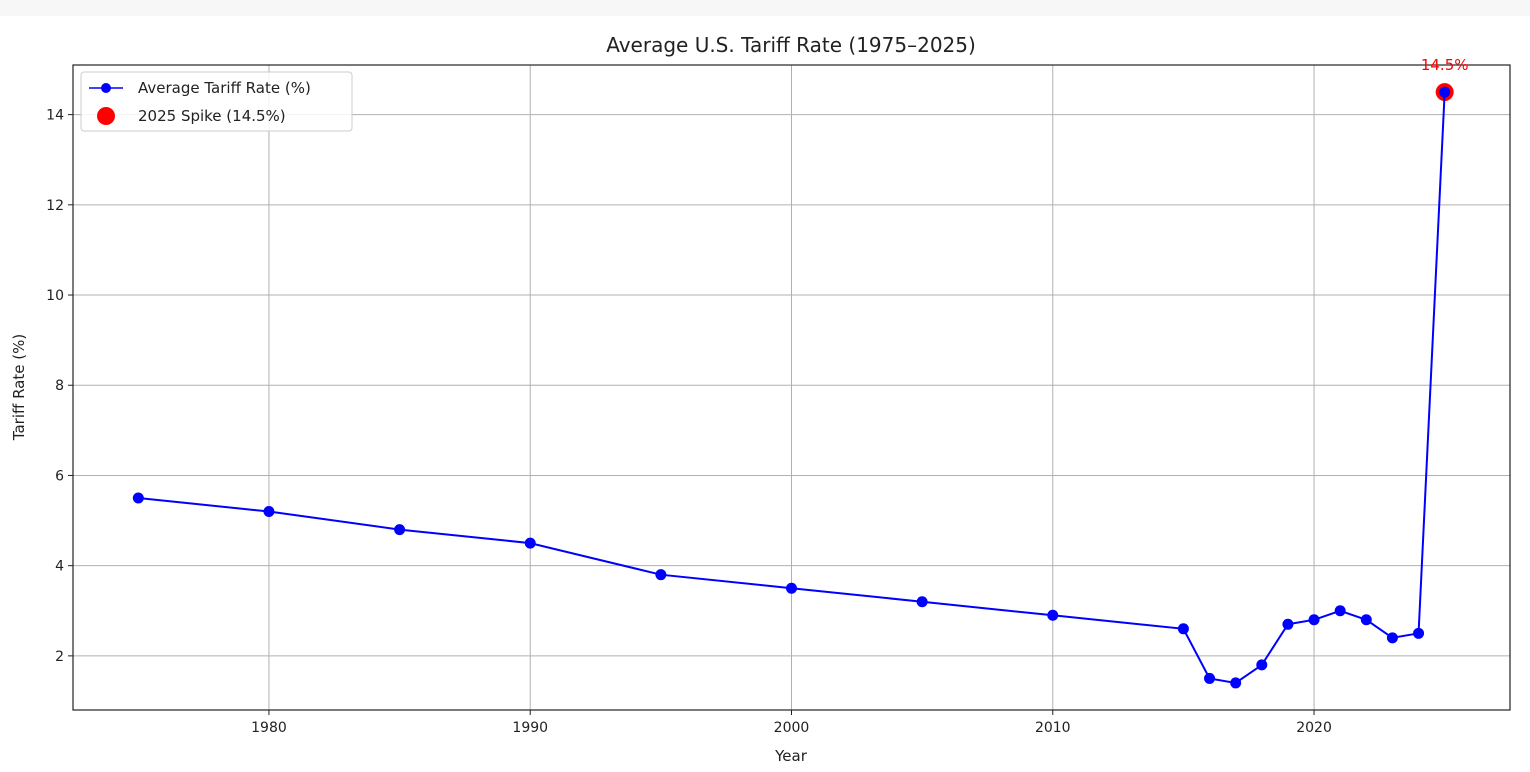 The width and height of the screenshot is (1530, 772). Describe the element at coordinates (212, 116) in the screenshot. I see `legend-label-spike: 2025 Spike (14.5%)` at that location.